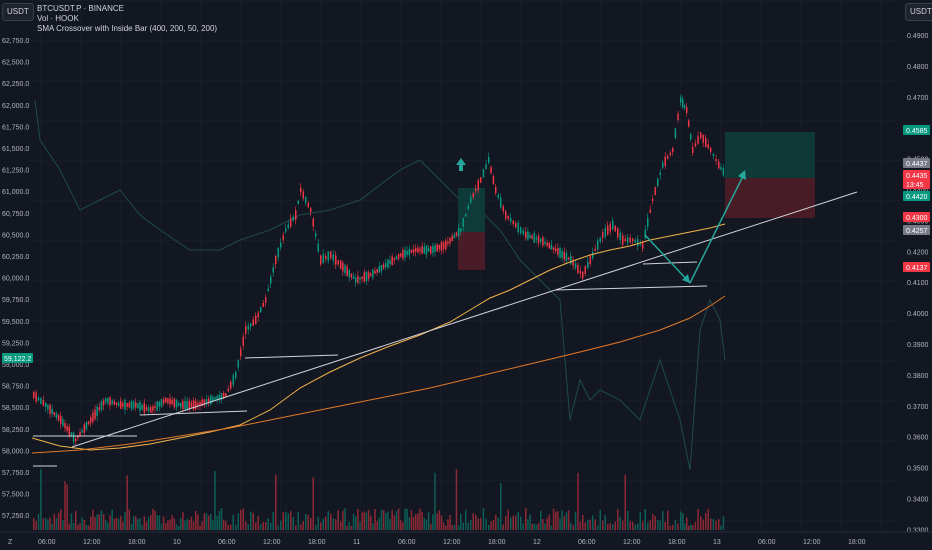  I want to click on right-axis-tick: 0.4000, so click(918, 314).